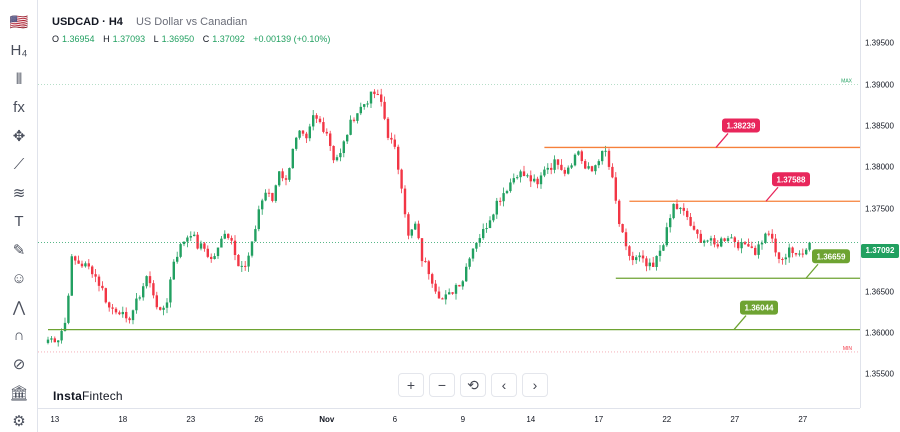 This screenshot has width=900, height=432. What do you see at coordinates (19, 364) in the screenshot?
I see `eye-icon: ⊘` at bounding box center [19, 364].